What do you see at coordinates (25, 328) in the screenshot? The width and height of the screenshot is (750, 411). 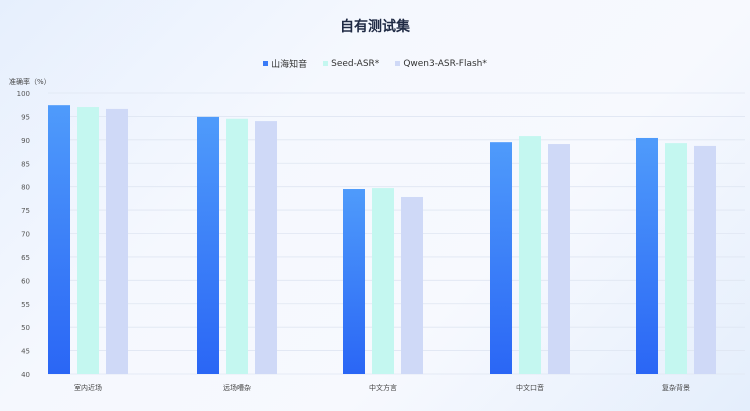 I see `y-tick-label: 50` at bounding box center [25, 328].